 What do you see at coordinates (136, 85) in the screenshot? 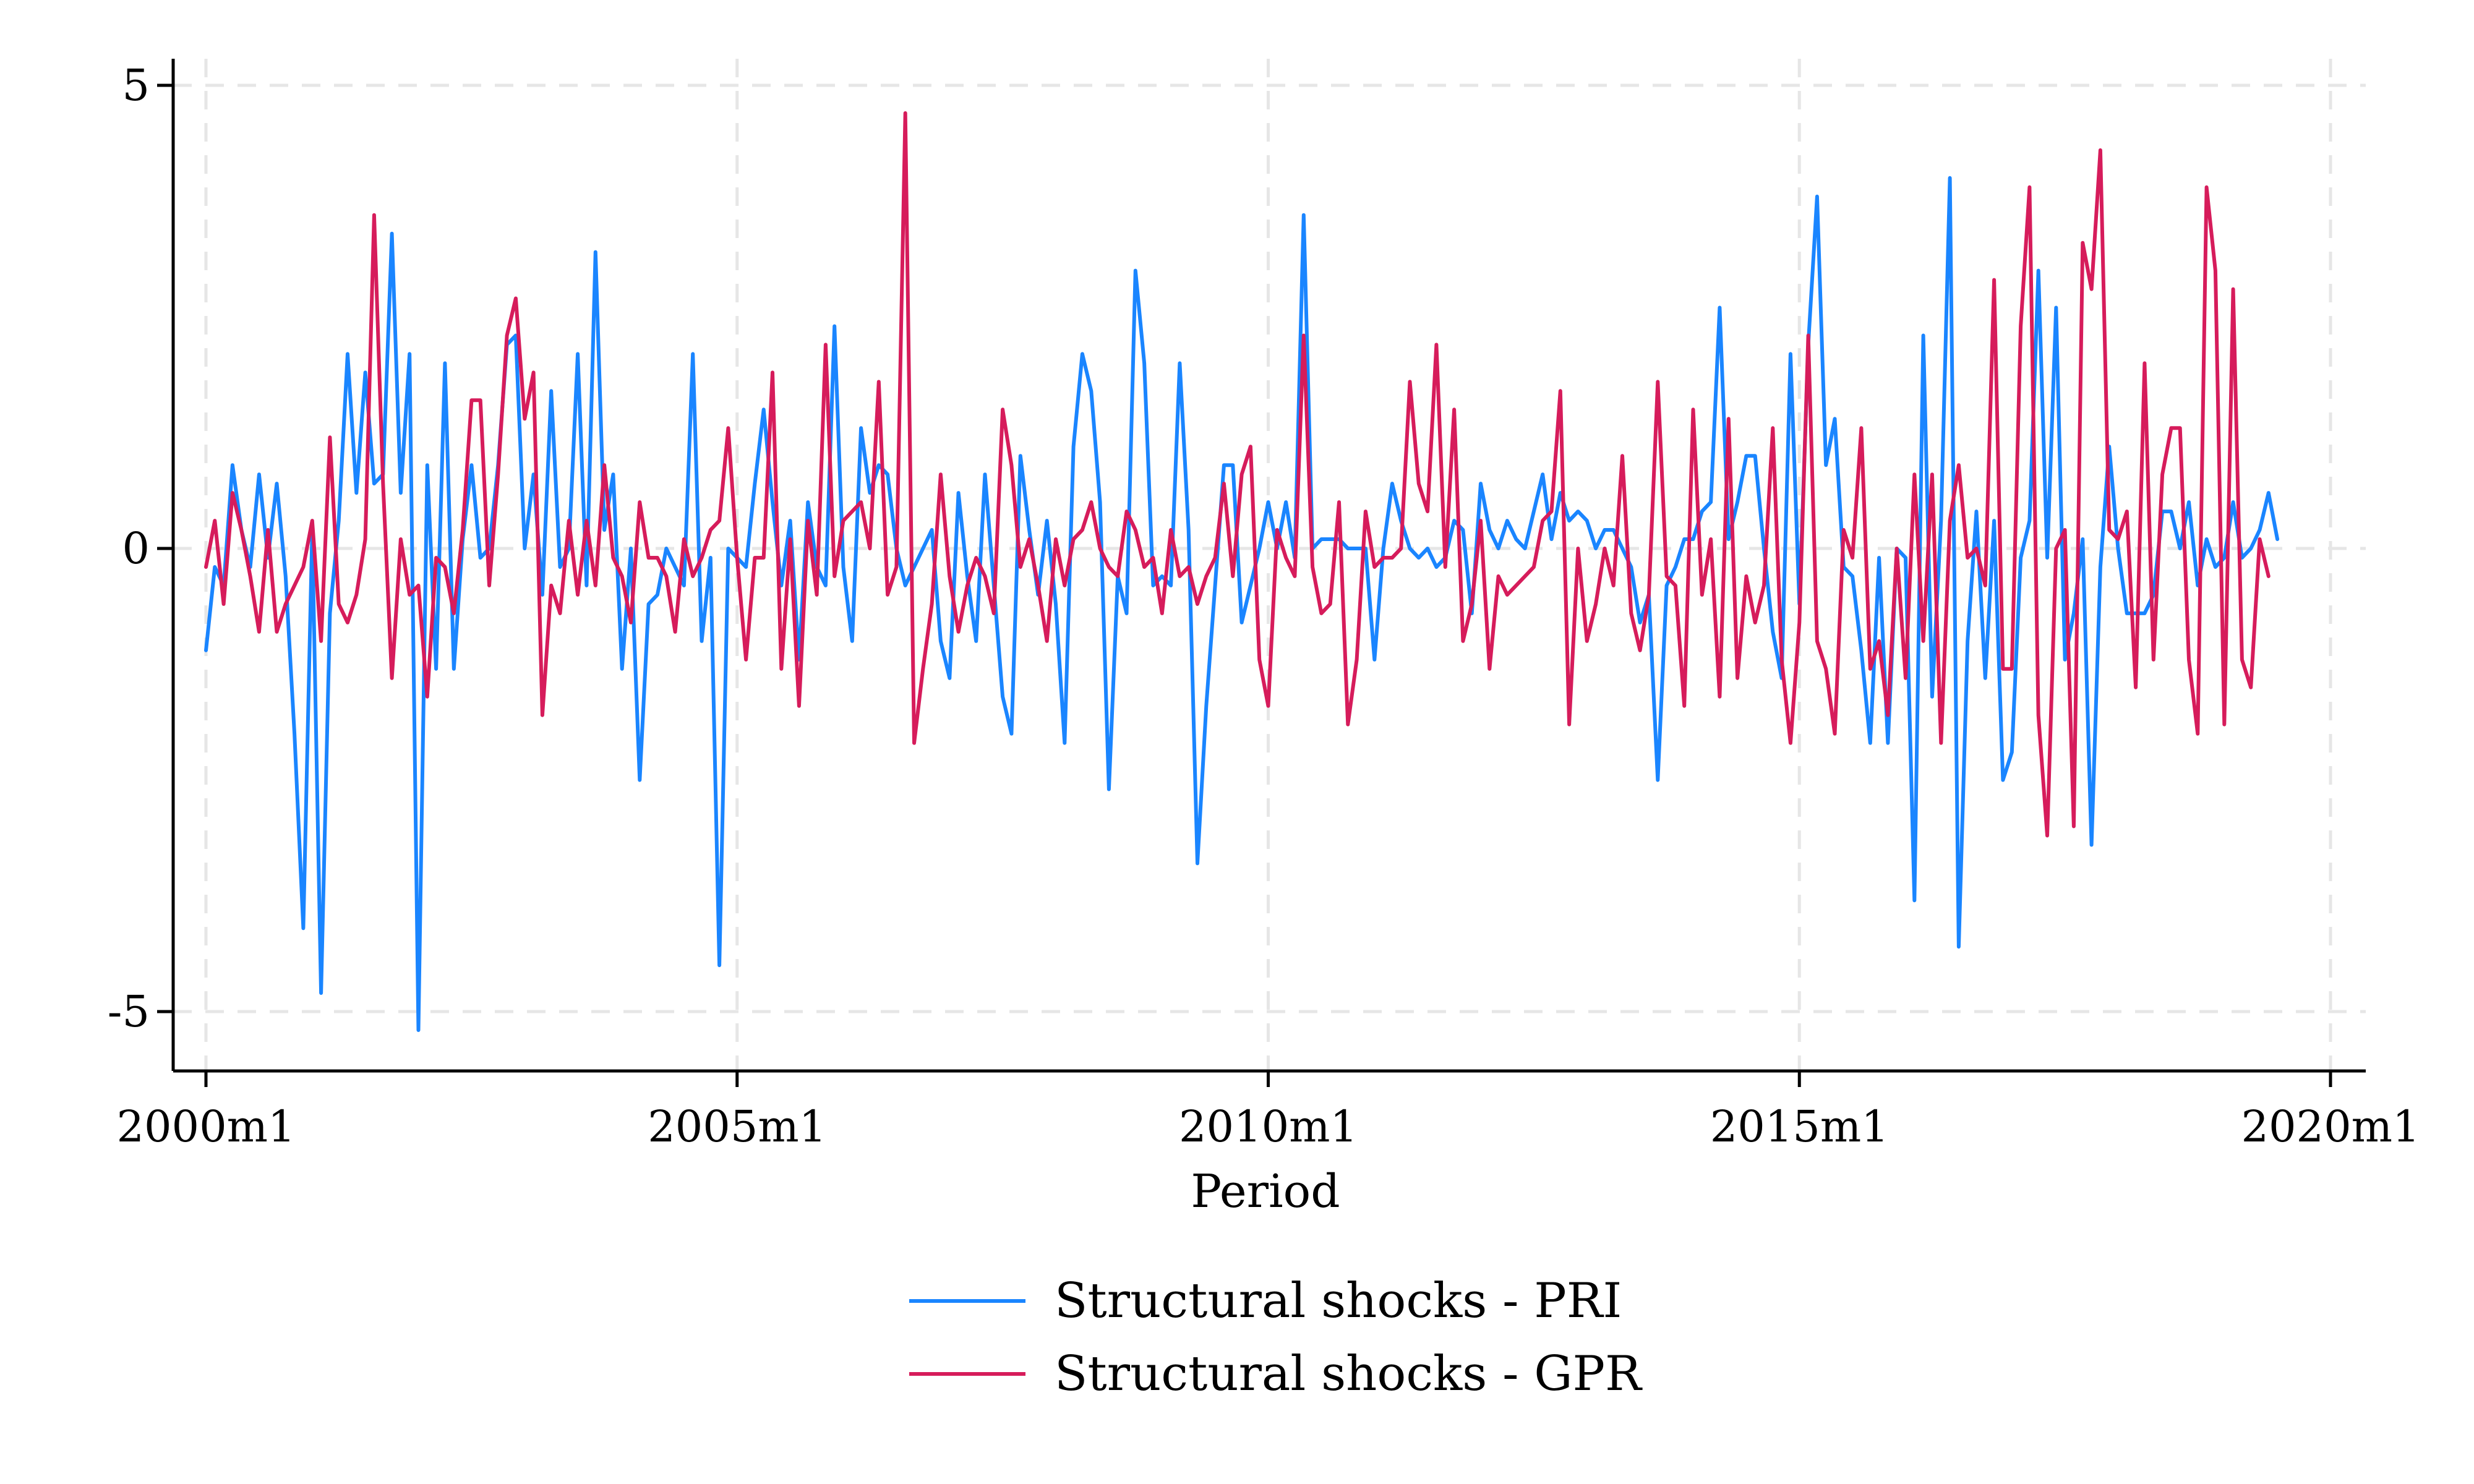
I see `y-tick-label: 5` at bounding box center [136, 85].